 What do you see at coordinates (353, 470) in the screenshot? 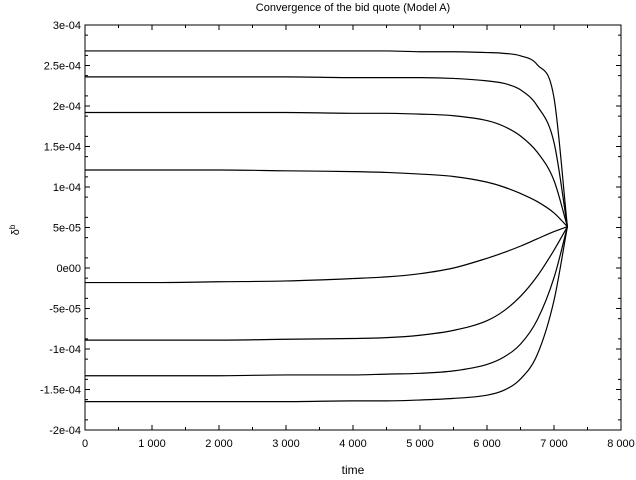
I see `x-axis-label: time` at bounding box center [353, 470].